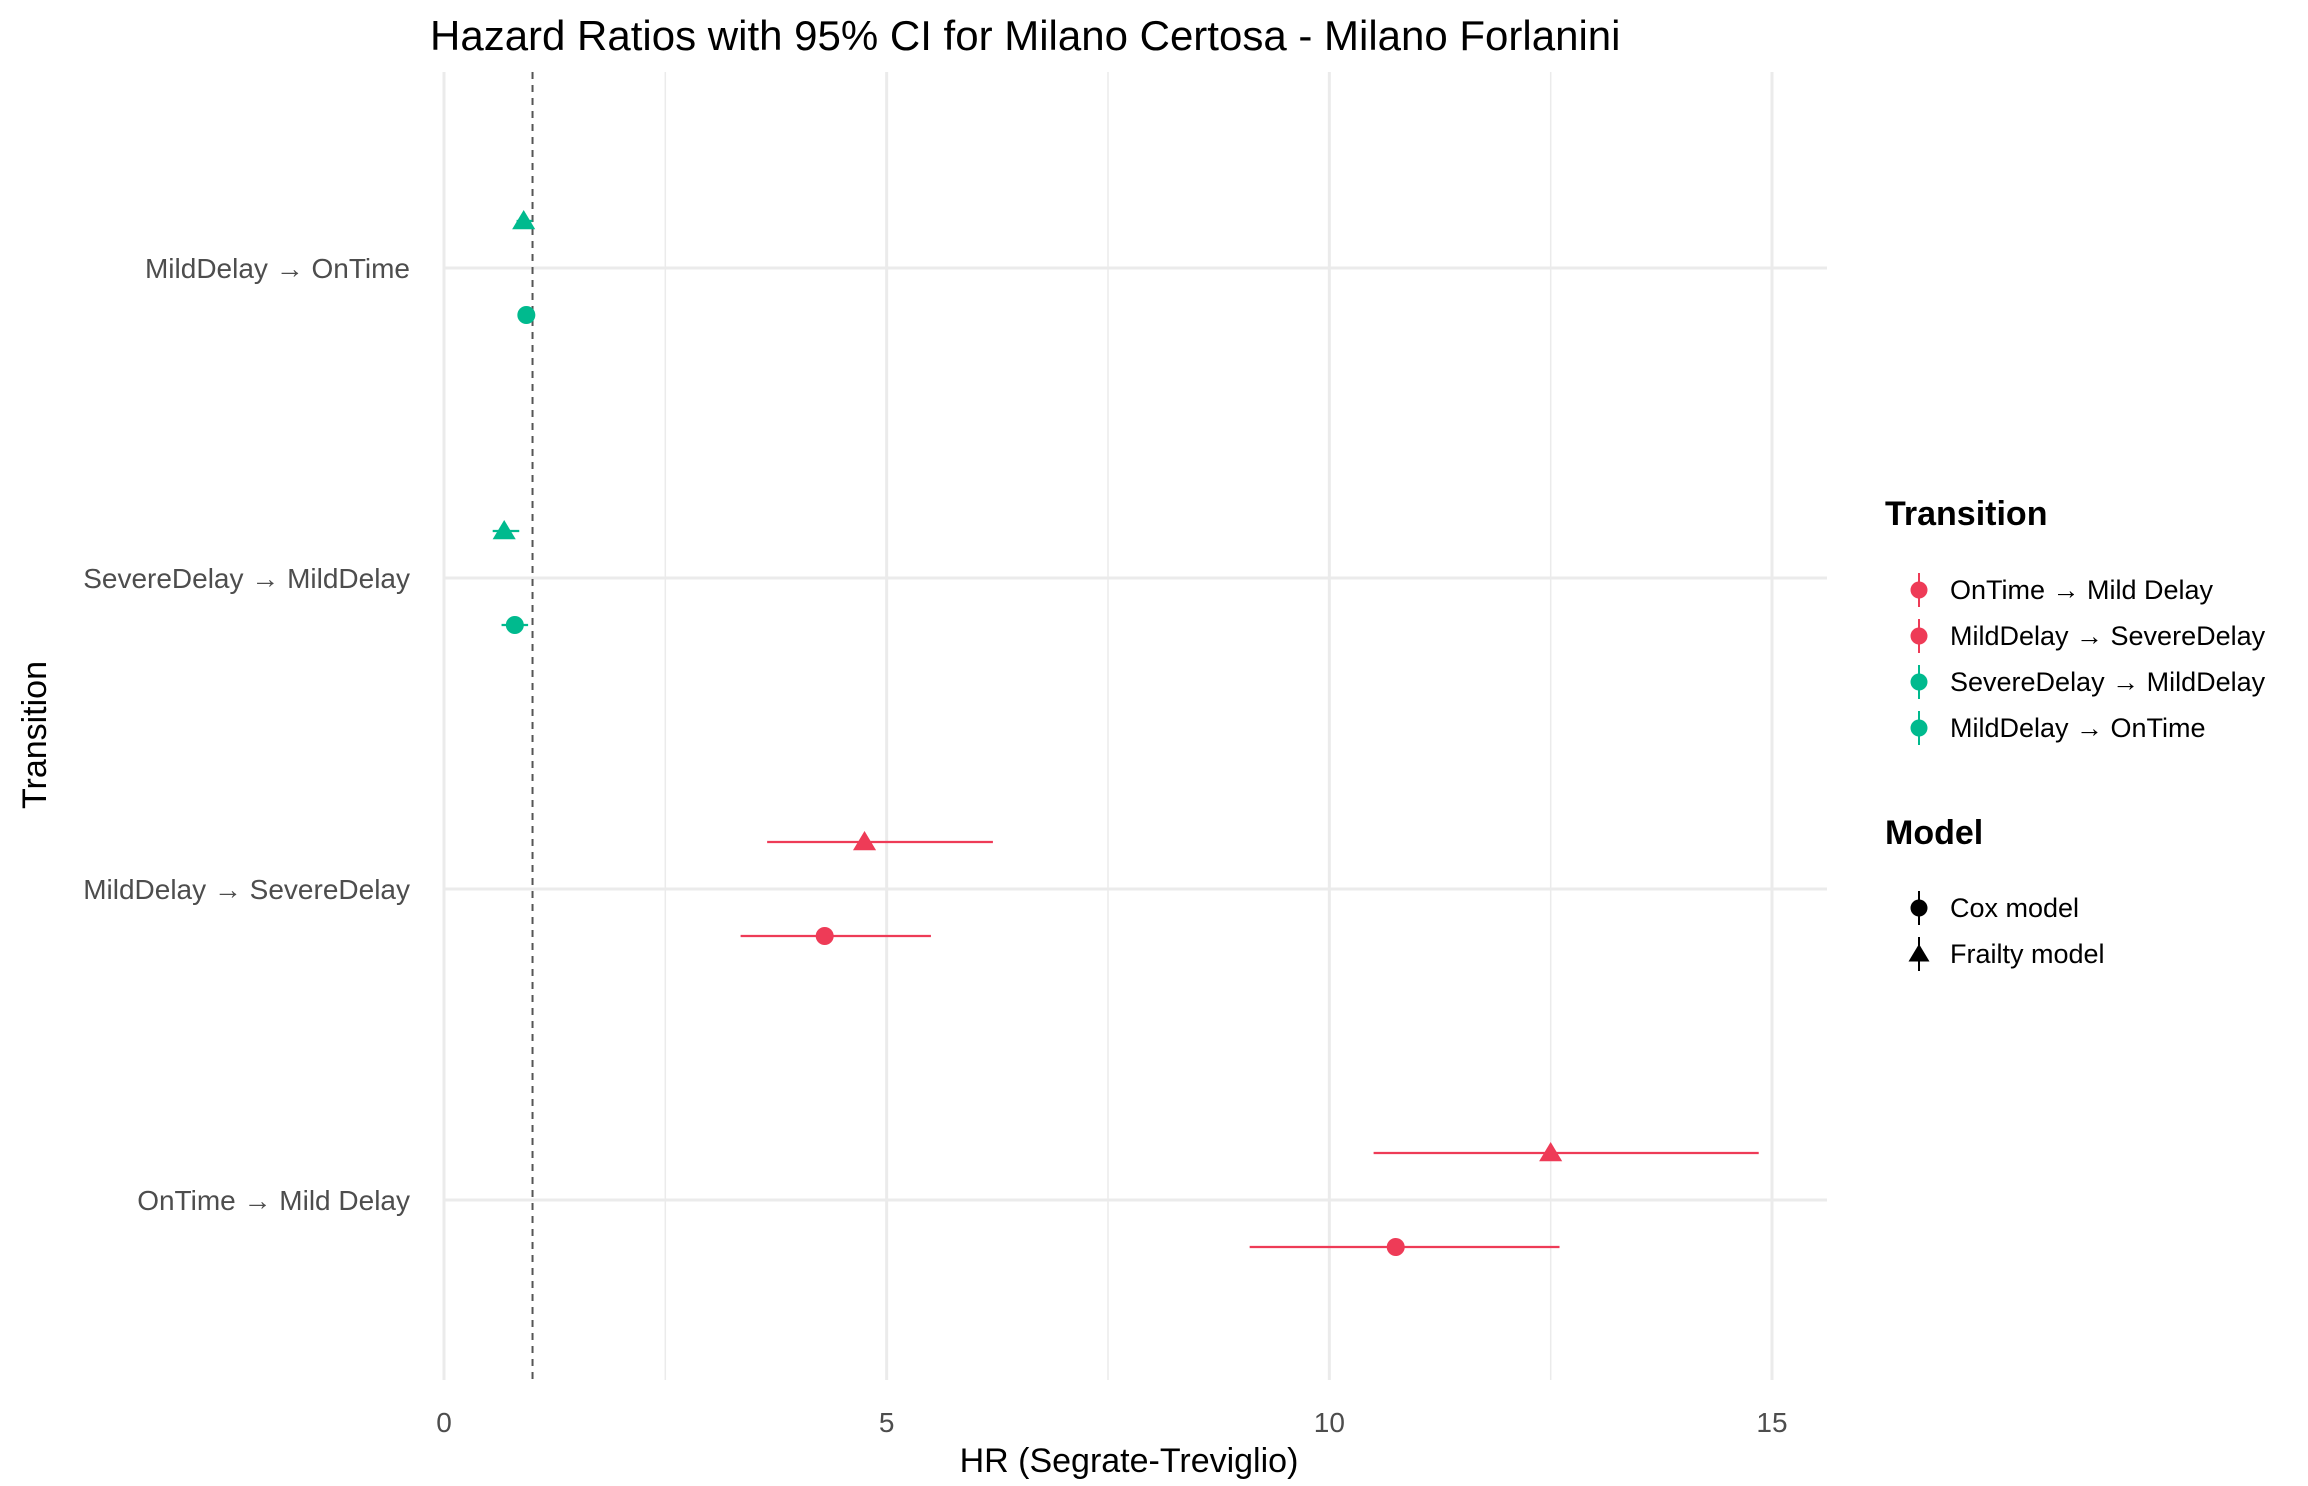 Image resolution: width=2308 pixels, height=1486 pixels. I want to click on y-tick-label: MildDelay → SevereDelay, so click(246, 889).